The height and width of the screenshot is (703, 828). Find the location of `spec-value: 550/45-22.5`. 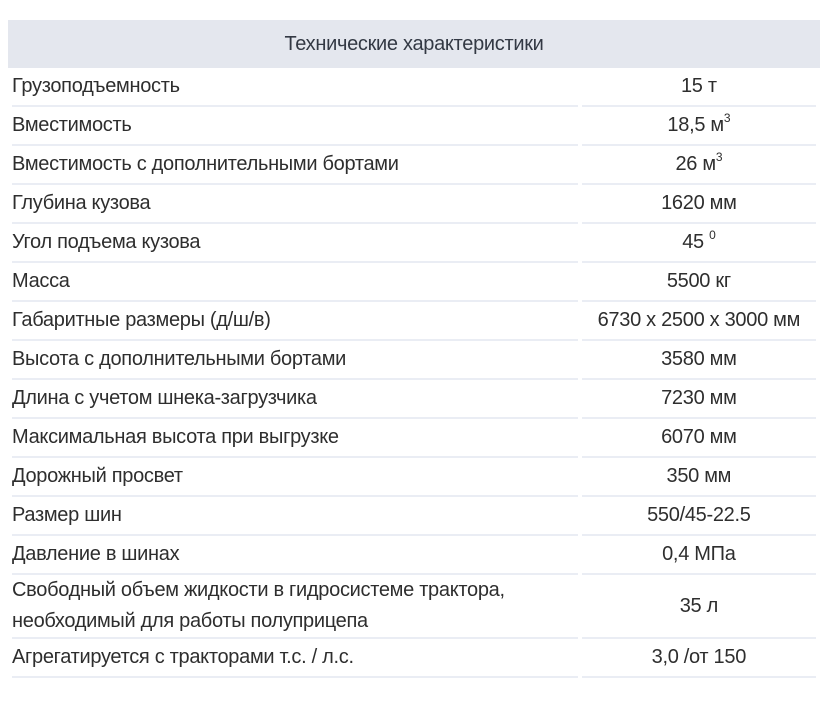

spec-value: 550/45-22.5 is located at coordinates (698, 516).